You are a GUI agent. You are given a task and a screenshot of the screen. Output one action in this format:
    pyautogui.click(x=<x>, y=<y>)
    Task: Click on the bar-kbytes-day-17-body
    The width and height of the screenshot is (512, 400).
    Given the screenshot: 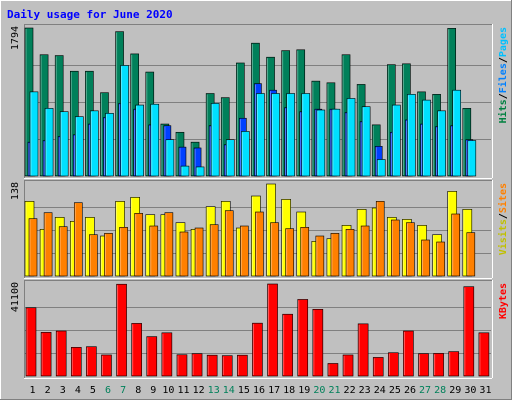 What is the action you would take?
    pyautogui.click(x=272, y=330)
    